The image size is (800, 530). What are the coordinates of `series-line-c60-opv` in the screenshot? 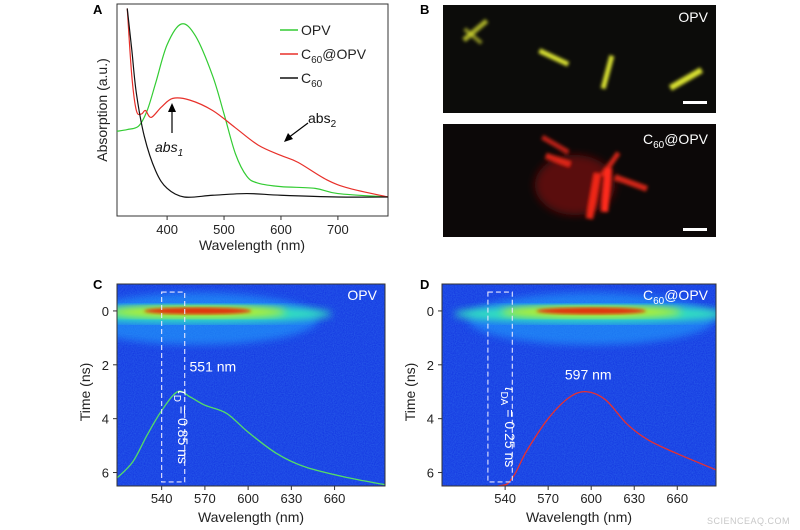 It's located at (257, 103).